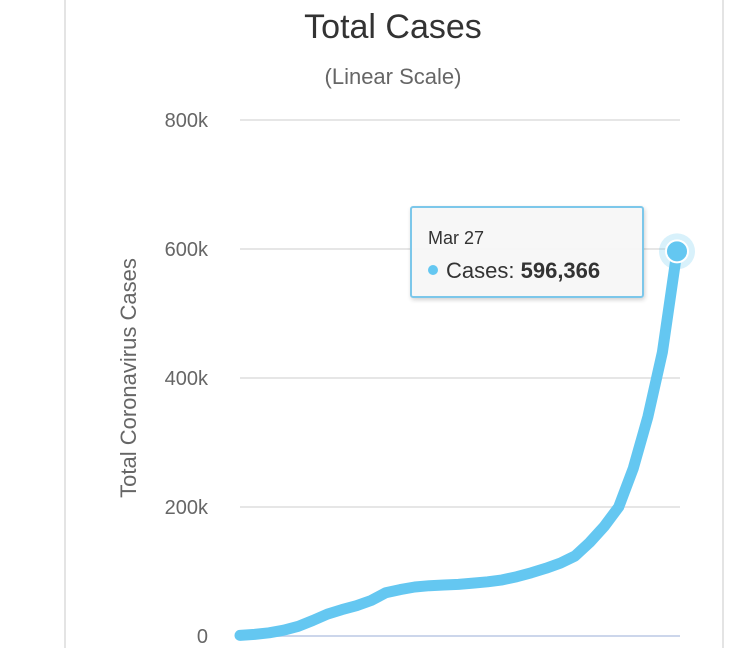 Image resolution: width=750 pixels, height=648 pixels. What do you see at coordinates (393, 27) in the screenshot?
I see `chart-title: Total Cases` at bounding box center [393, 27].